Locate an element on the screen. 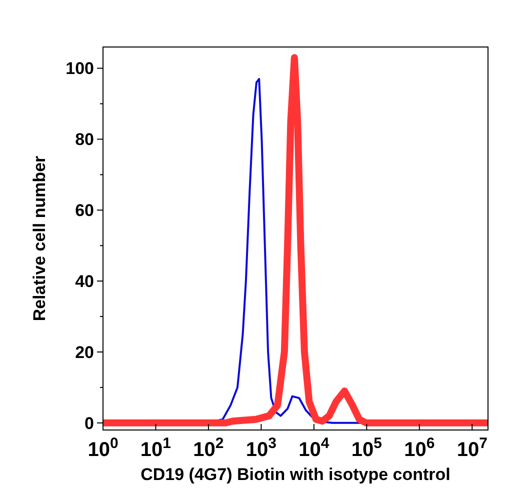 The image size is (508, 500). y-tick-label: 20 is located at coordinates (84, 352).